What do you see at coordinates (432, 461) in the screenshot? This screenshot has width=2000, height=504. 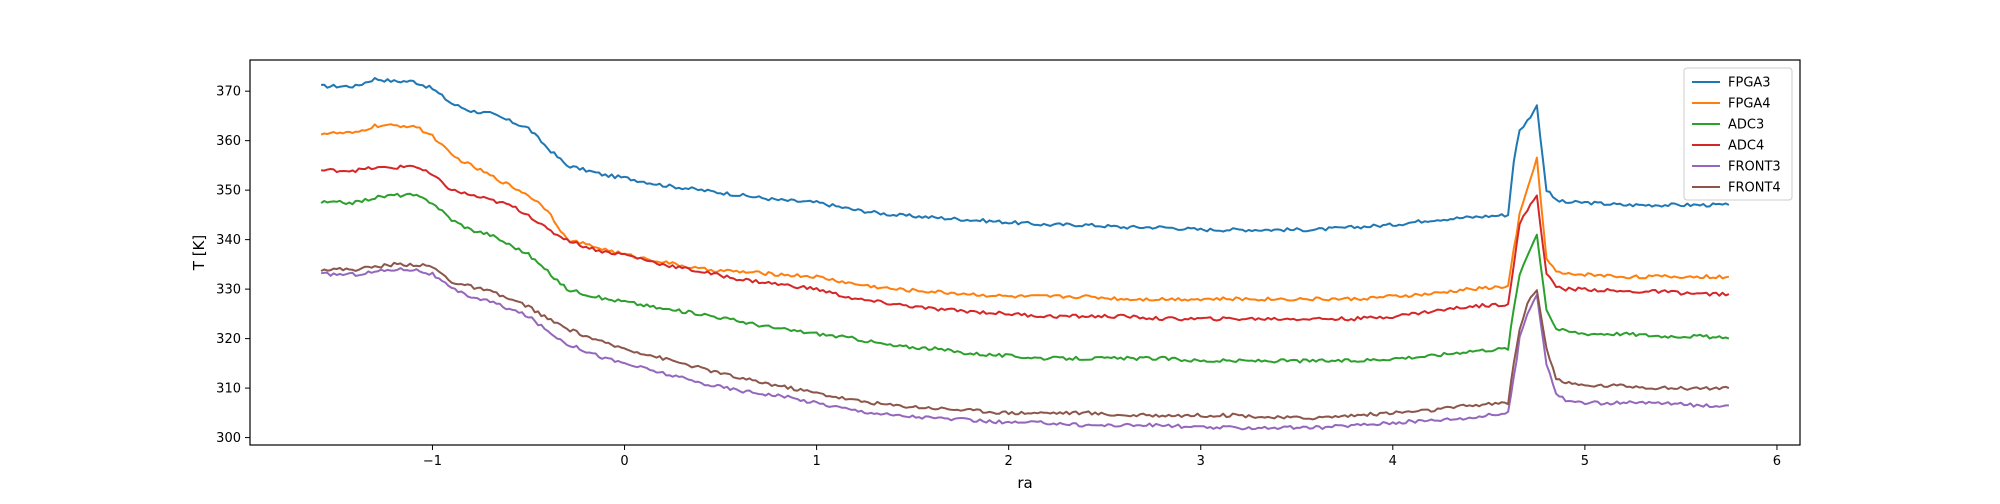 I see `x-tick-label: −1` at bounding box center [432, 461].